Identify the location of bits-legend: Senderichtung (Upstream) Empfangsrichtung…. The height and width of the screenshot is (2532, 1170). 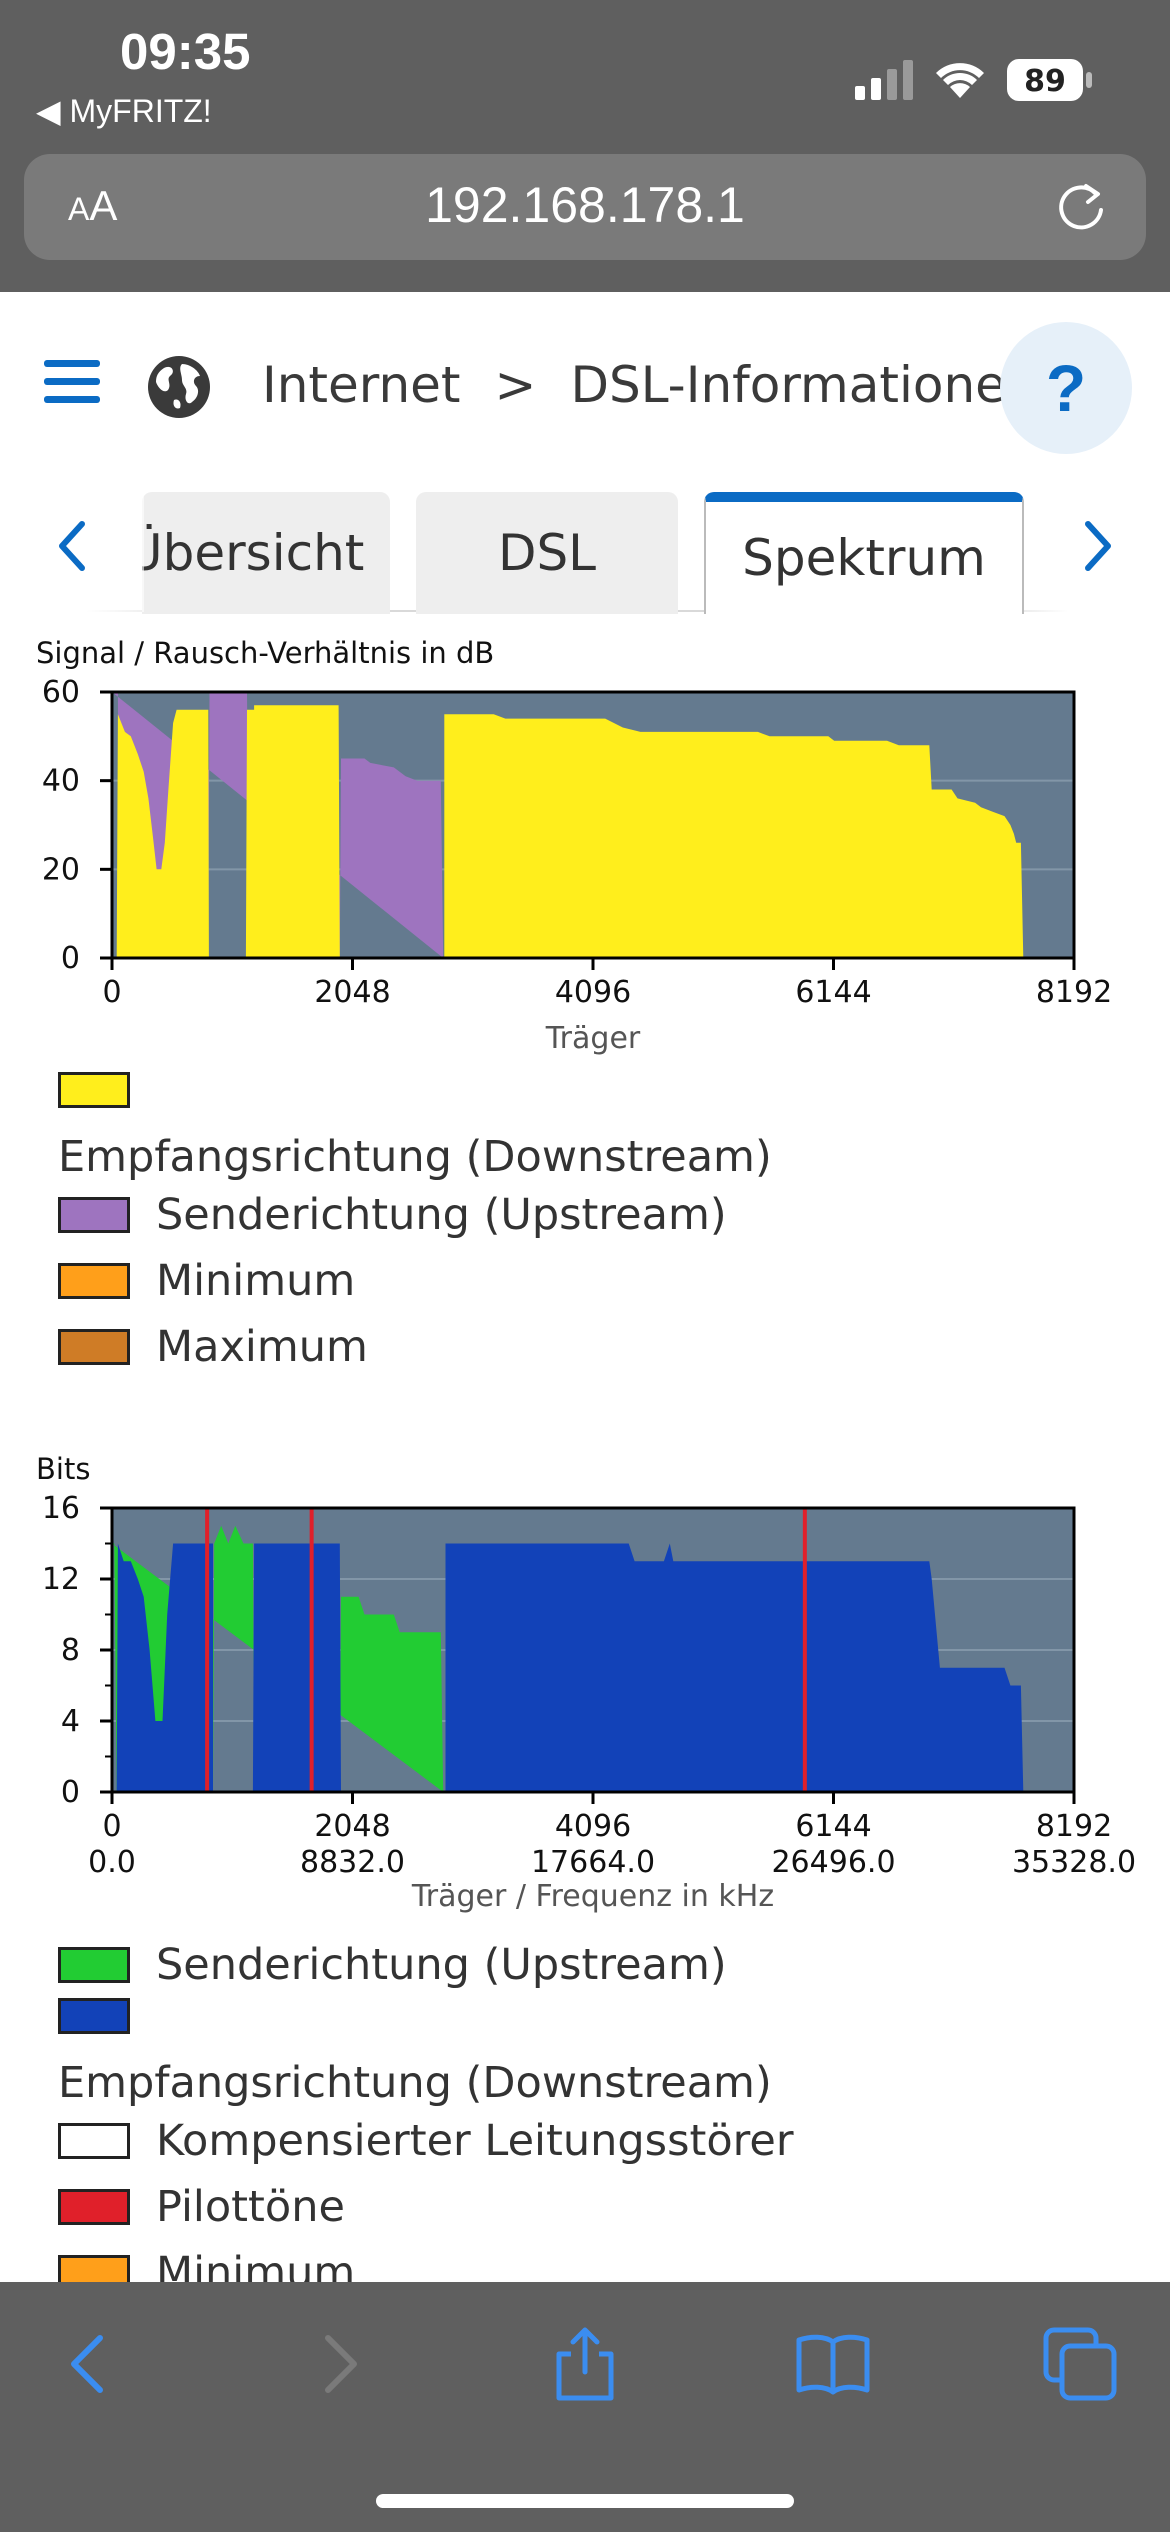
(426, 2107).